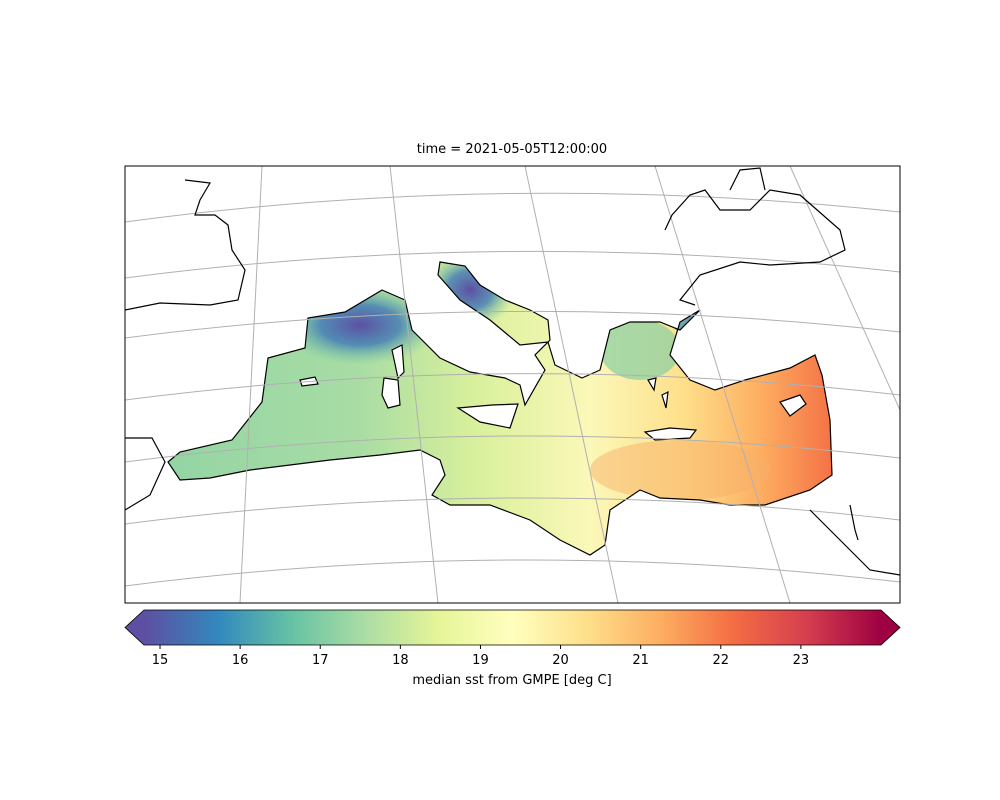  What do you see at coordinates (480, 660) in the screenshot?
I see `colorbar-tick-label: 19` at bounding box center [480, 660].